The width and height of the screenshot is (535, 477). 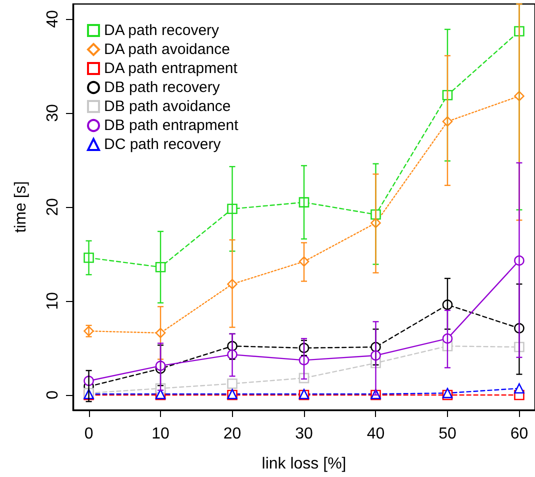 What do you see at coordinates (53, 19) in the screenshot?
I see `y-tick-label: 40` at bounding box center [53, 19].